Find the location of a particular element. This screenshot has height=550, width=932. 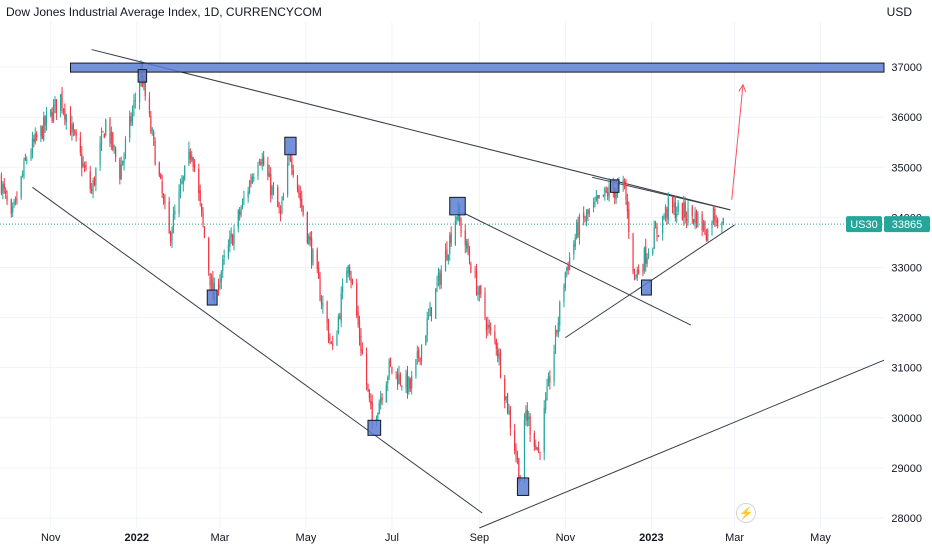

forecast-arrow is located at coordinates (739, 141).